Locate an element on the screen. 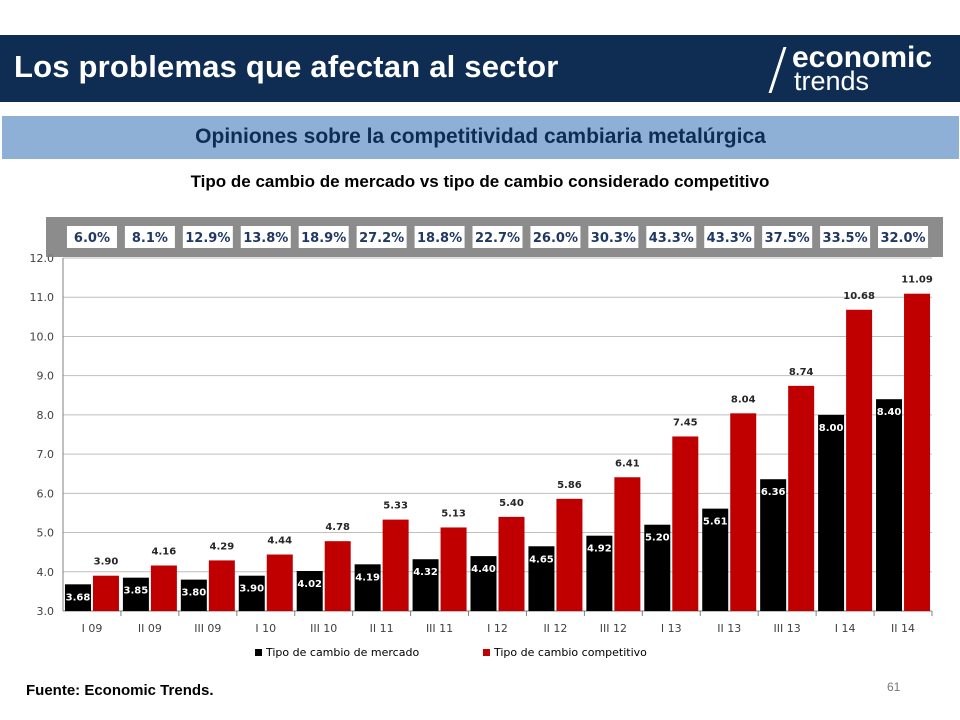 The image size is (960, 720). x-tick-label: I 09 is located at coordinates (92, 628).